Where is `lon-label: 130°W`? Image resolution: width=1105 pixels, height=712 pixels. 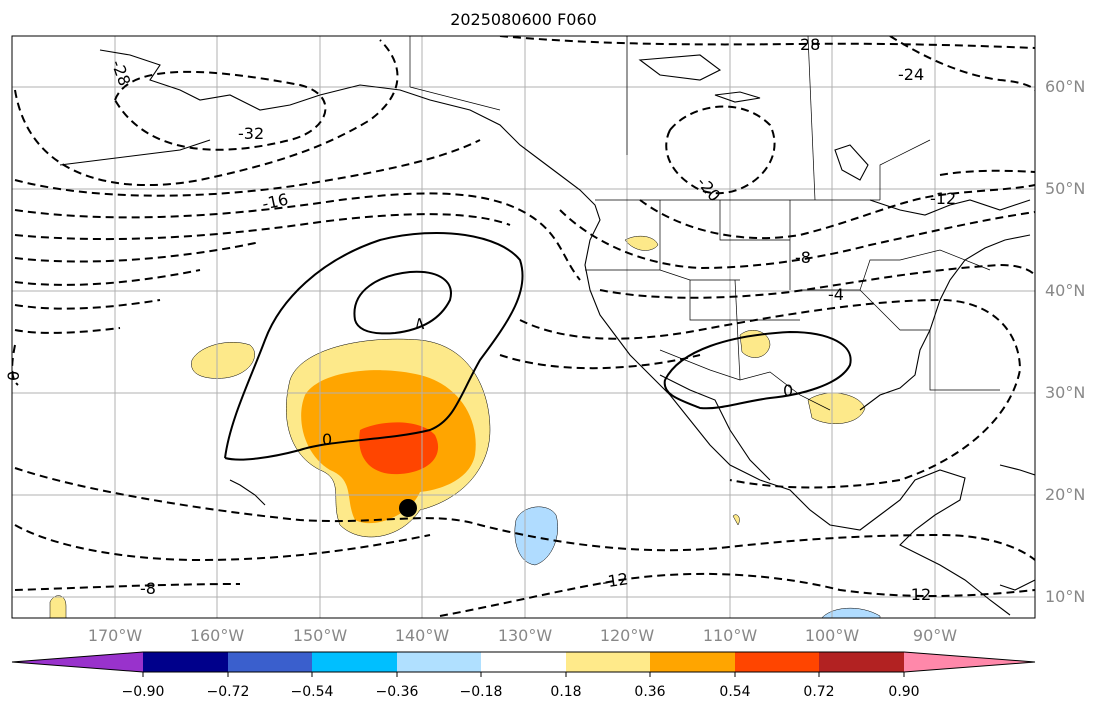 lon-label: 130°W is located at coordinates (525, 635).